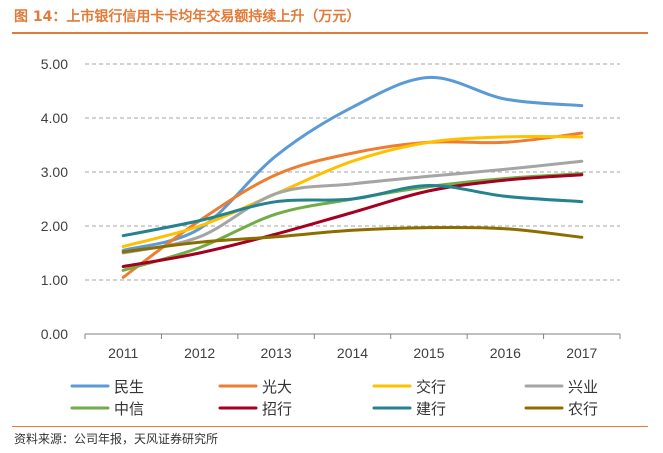 This screenshot has height=453, width=663. Describe the element at coordinates (277, 409) in the screenshot. I see `legend-label: 招行` at that location.